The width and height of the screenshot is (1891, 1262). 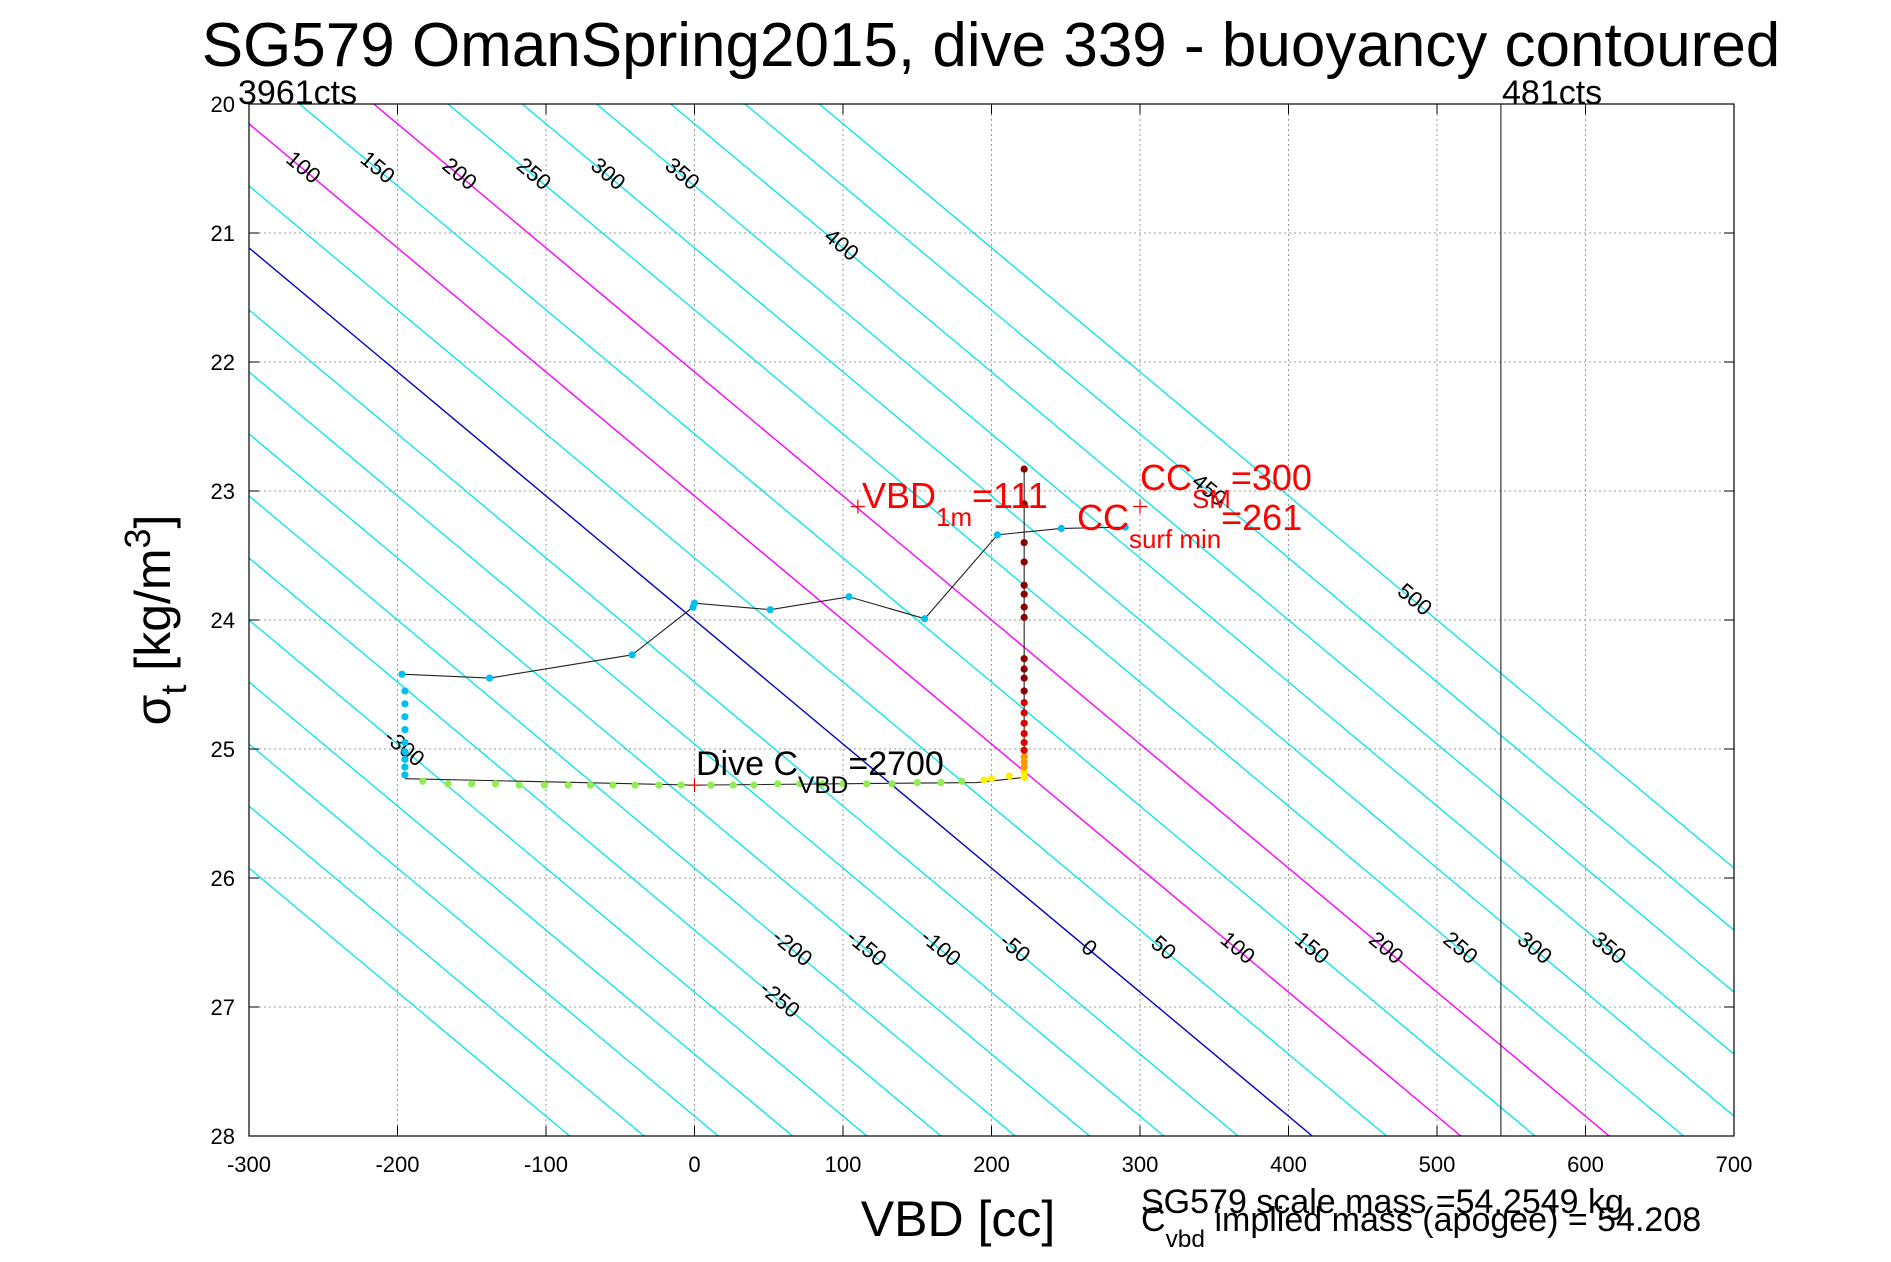 I want to click on x-tick-label: -200, so click(x=397, y=1164).